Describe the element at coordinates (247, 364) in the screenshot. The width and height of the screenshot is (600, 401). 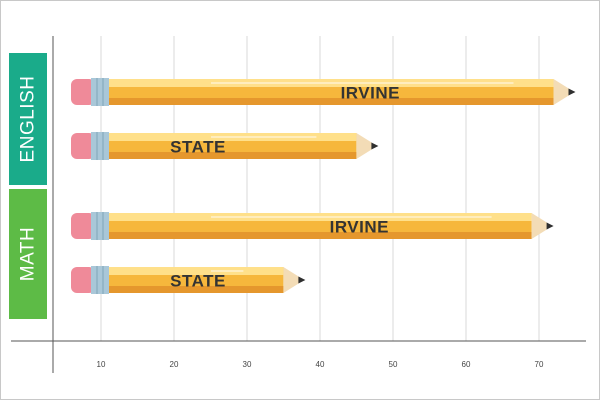
I see `x-tick-label: 30` at that location.